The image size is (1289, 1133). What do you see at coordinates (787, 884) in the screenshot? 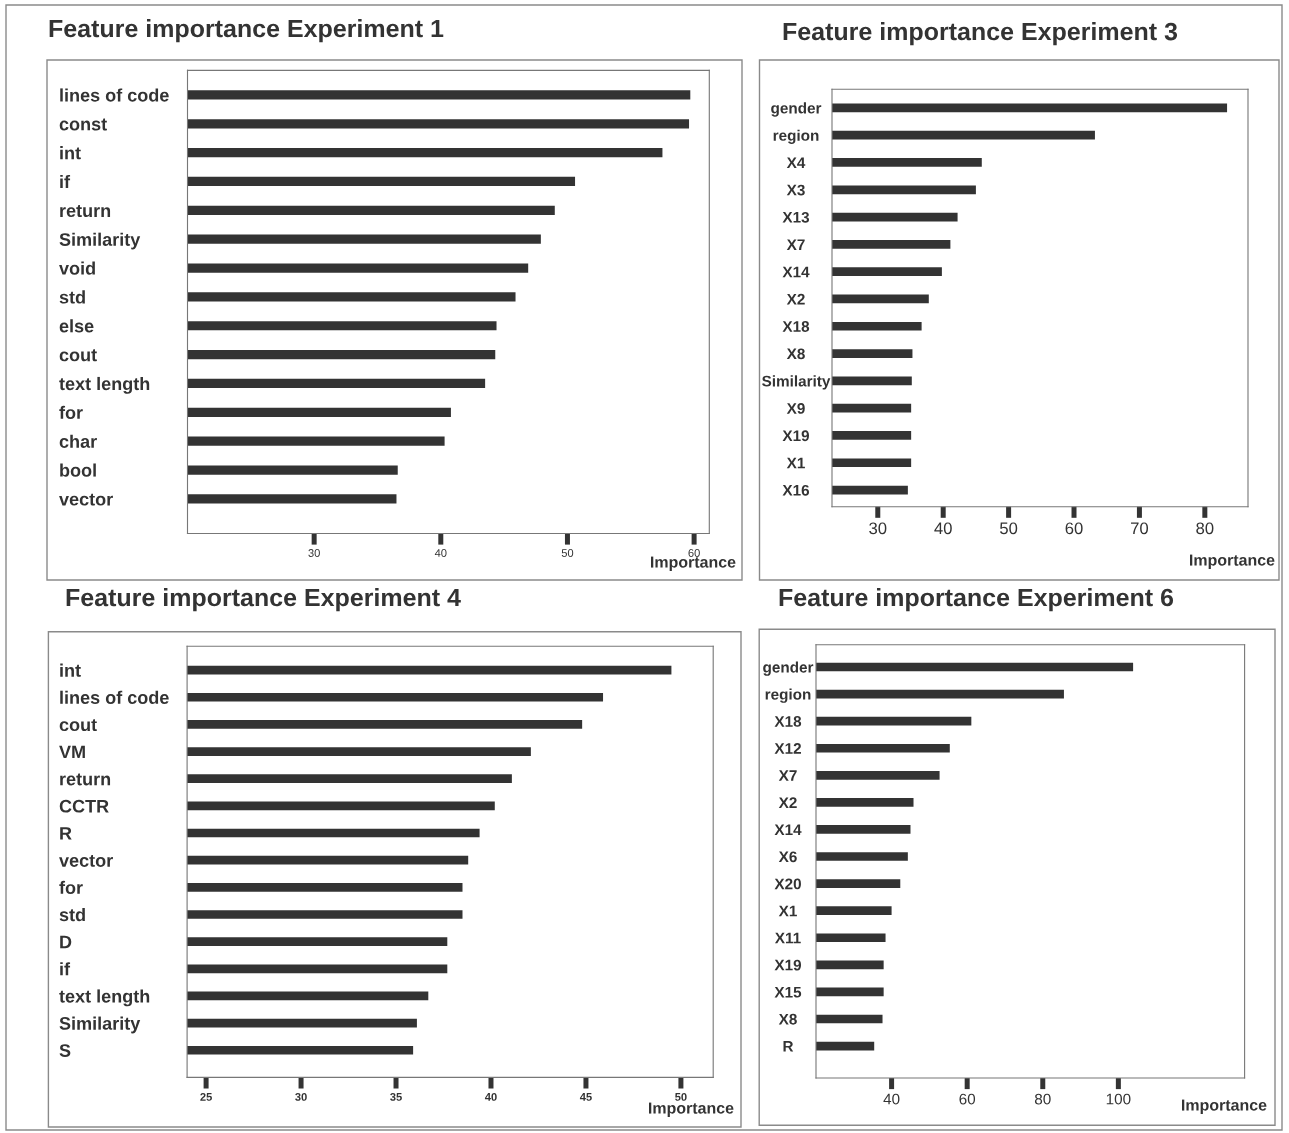
I see `y-tick-label: X20` at bounding box center [787, 884].